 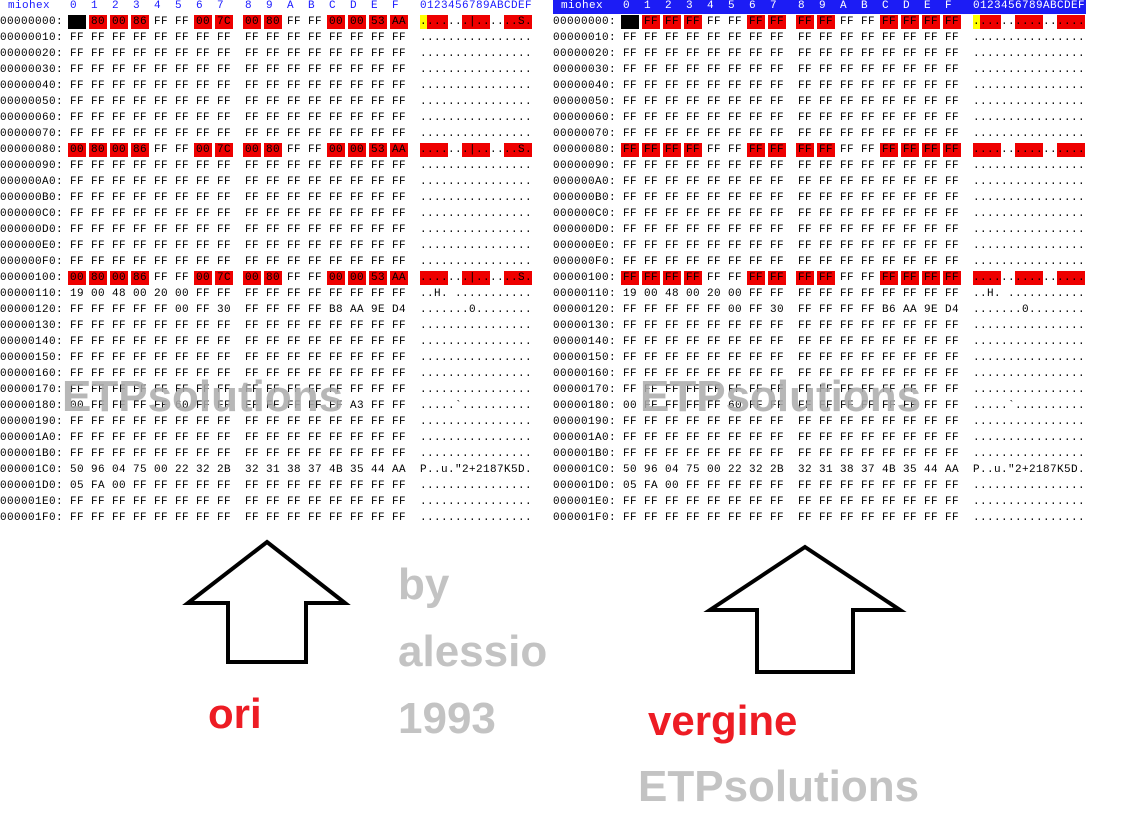 What do you see at coordinates (32, 22) in the screenshot?
I see `address: 00000000:` at bounding box center [32, 22].